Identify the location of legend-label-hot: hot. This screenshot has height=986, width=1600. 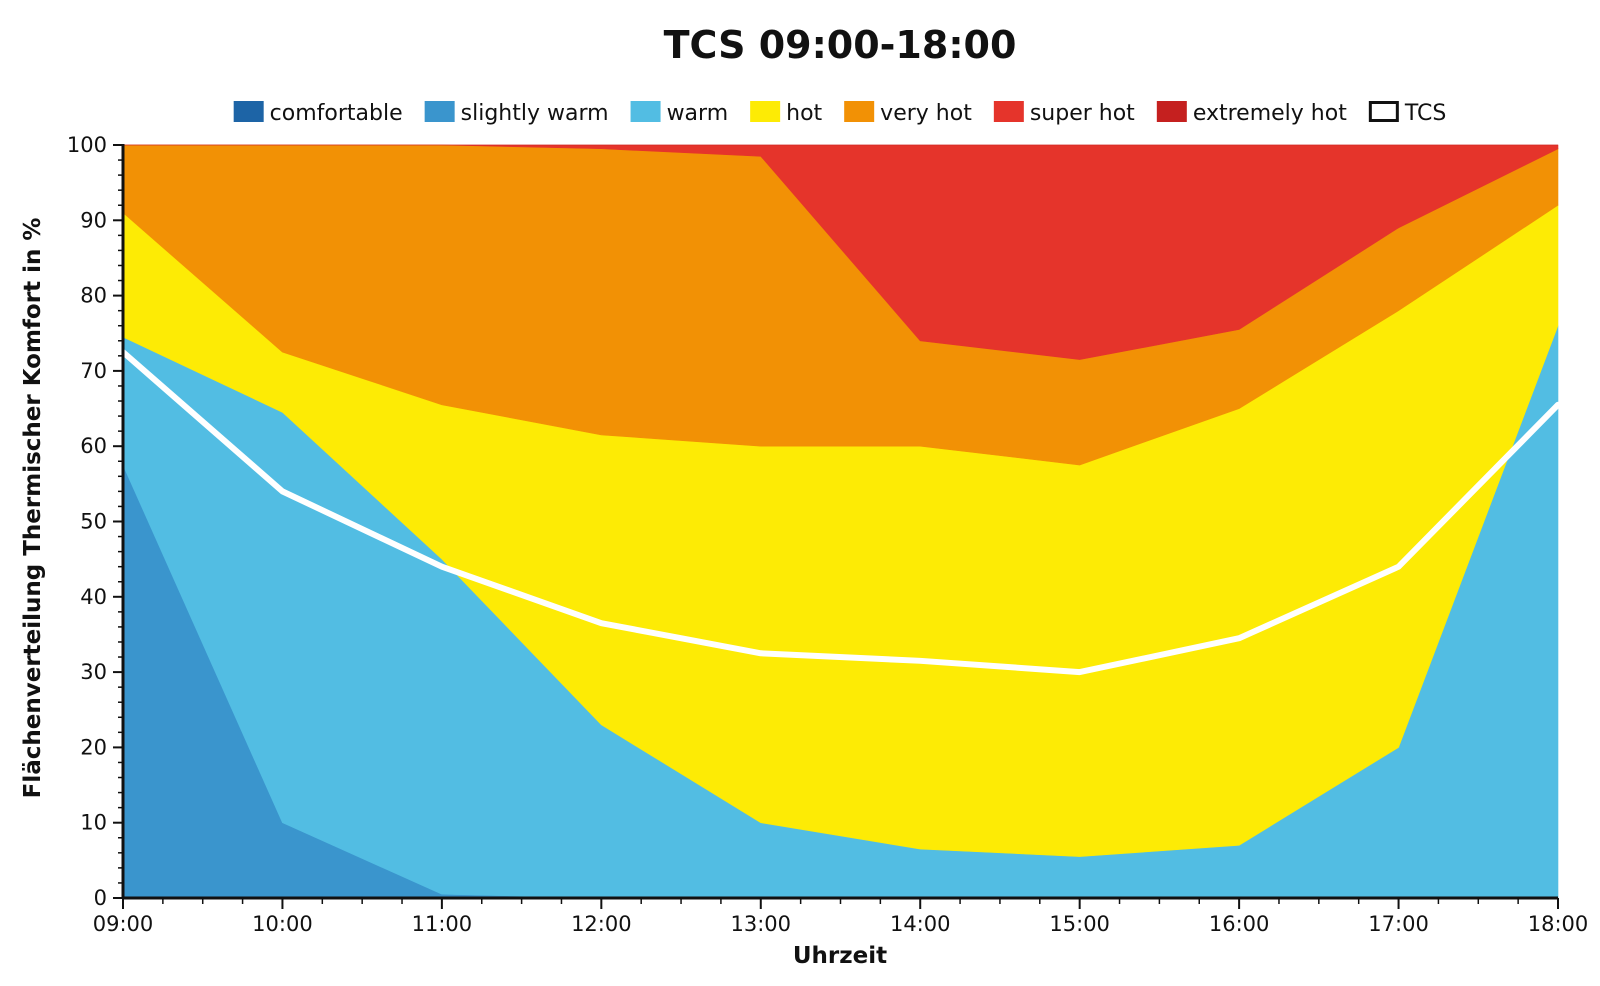
(804, 113).